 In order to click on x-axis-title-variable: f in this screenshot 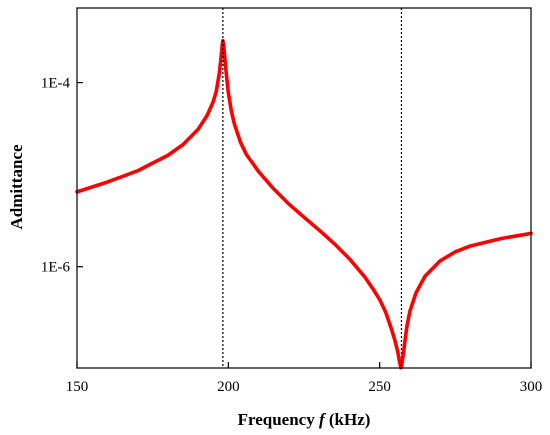, I will do `click(323, 419)`.